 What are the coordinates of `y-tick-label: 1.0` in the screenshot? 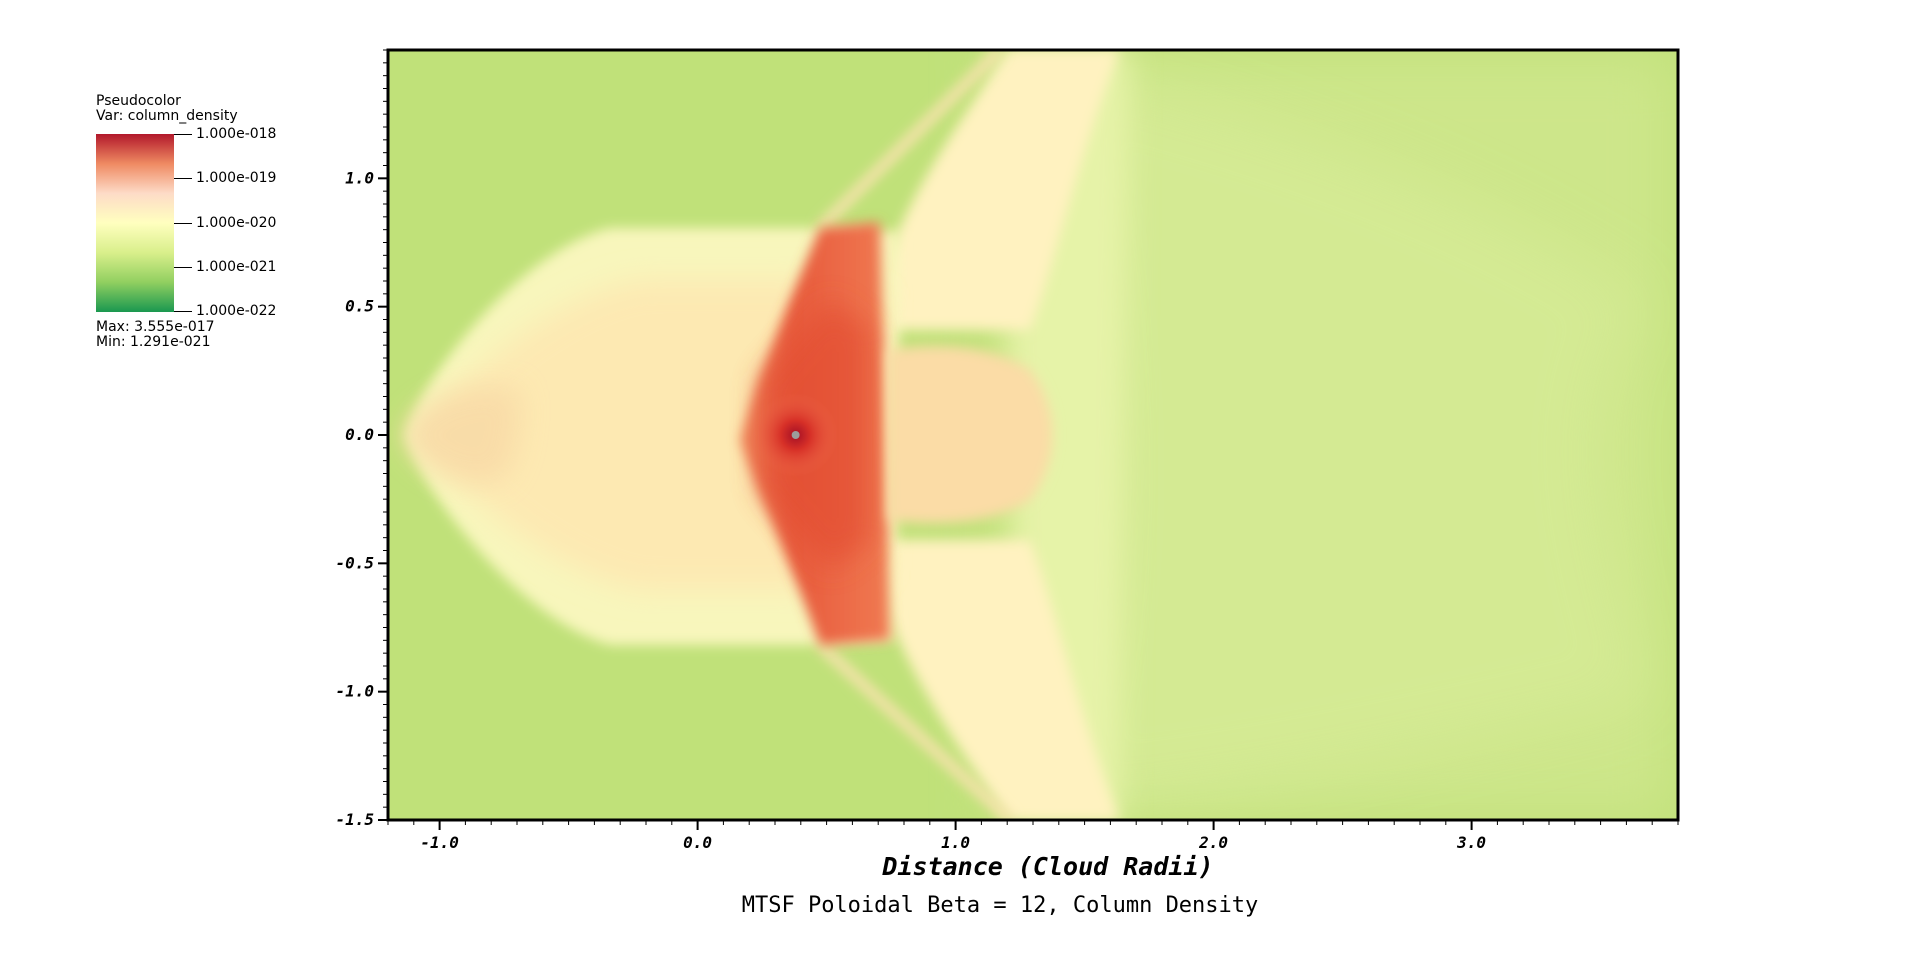 It's located at (359, 177).